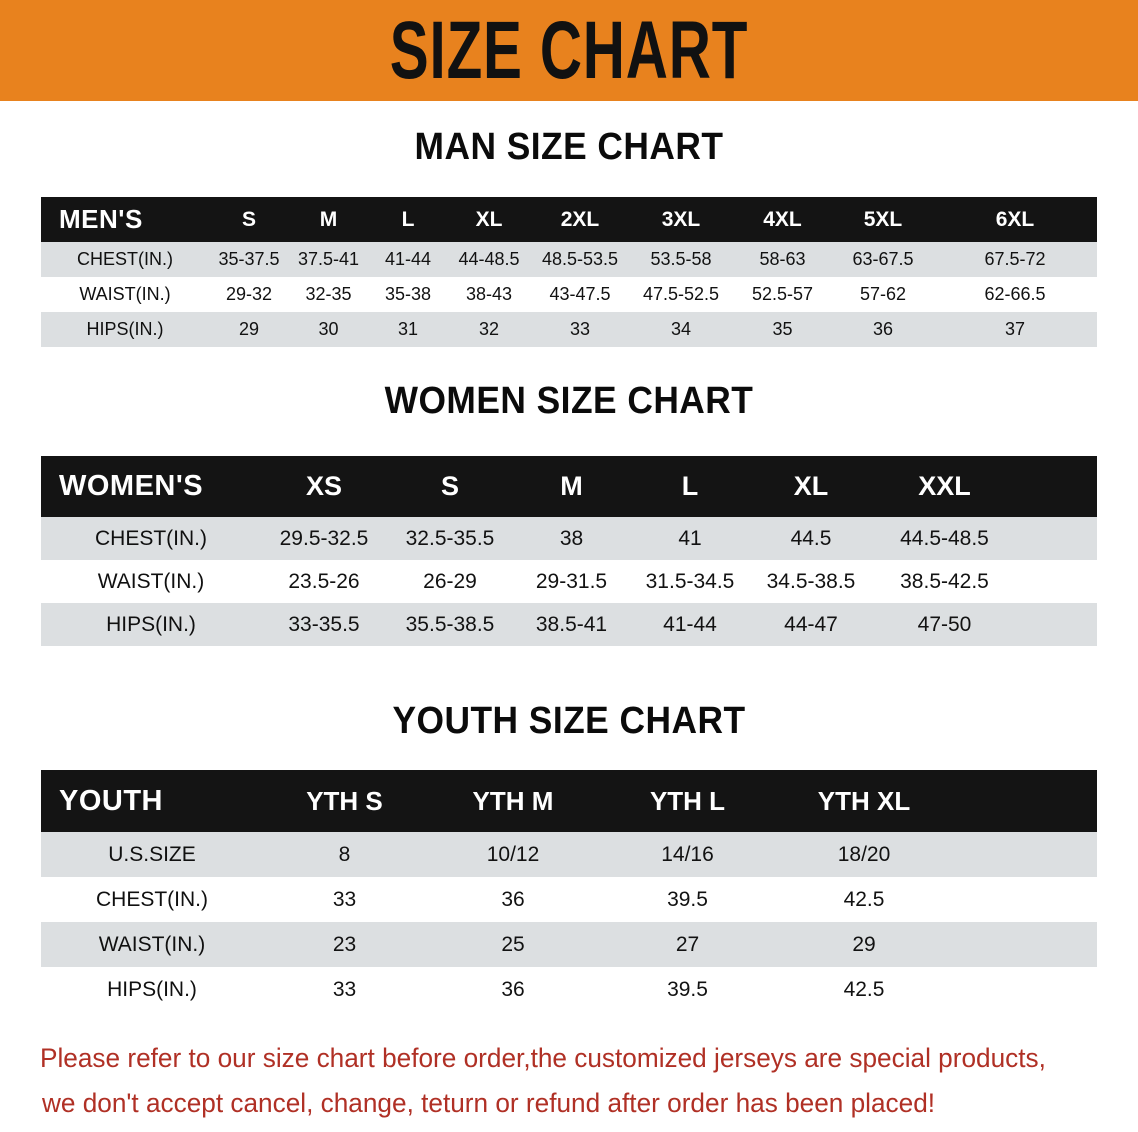  What do you see at coordinates (344, 854) in the screenshot?
I see `youth-cell: 8` at bounding box center [344, 854].